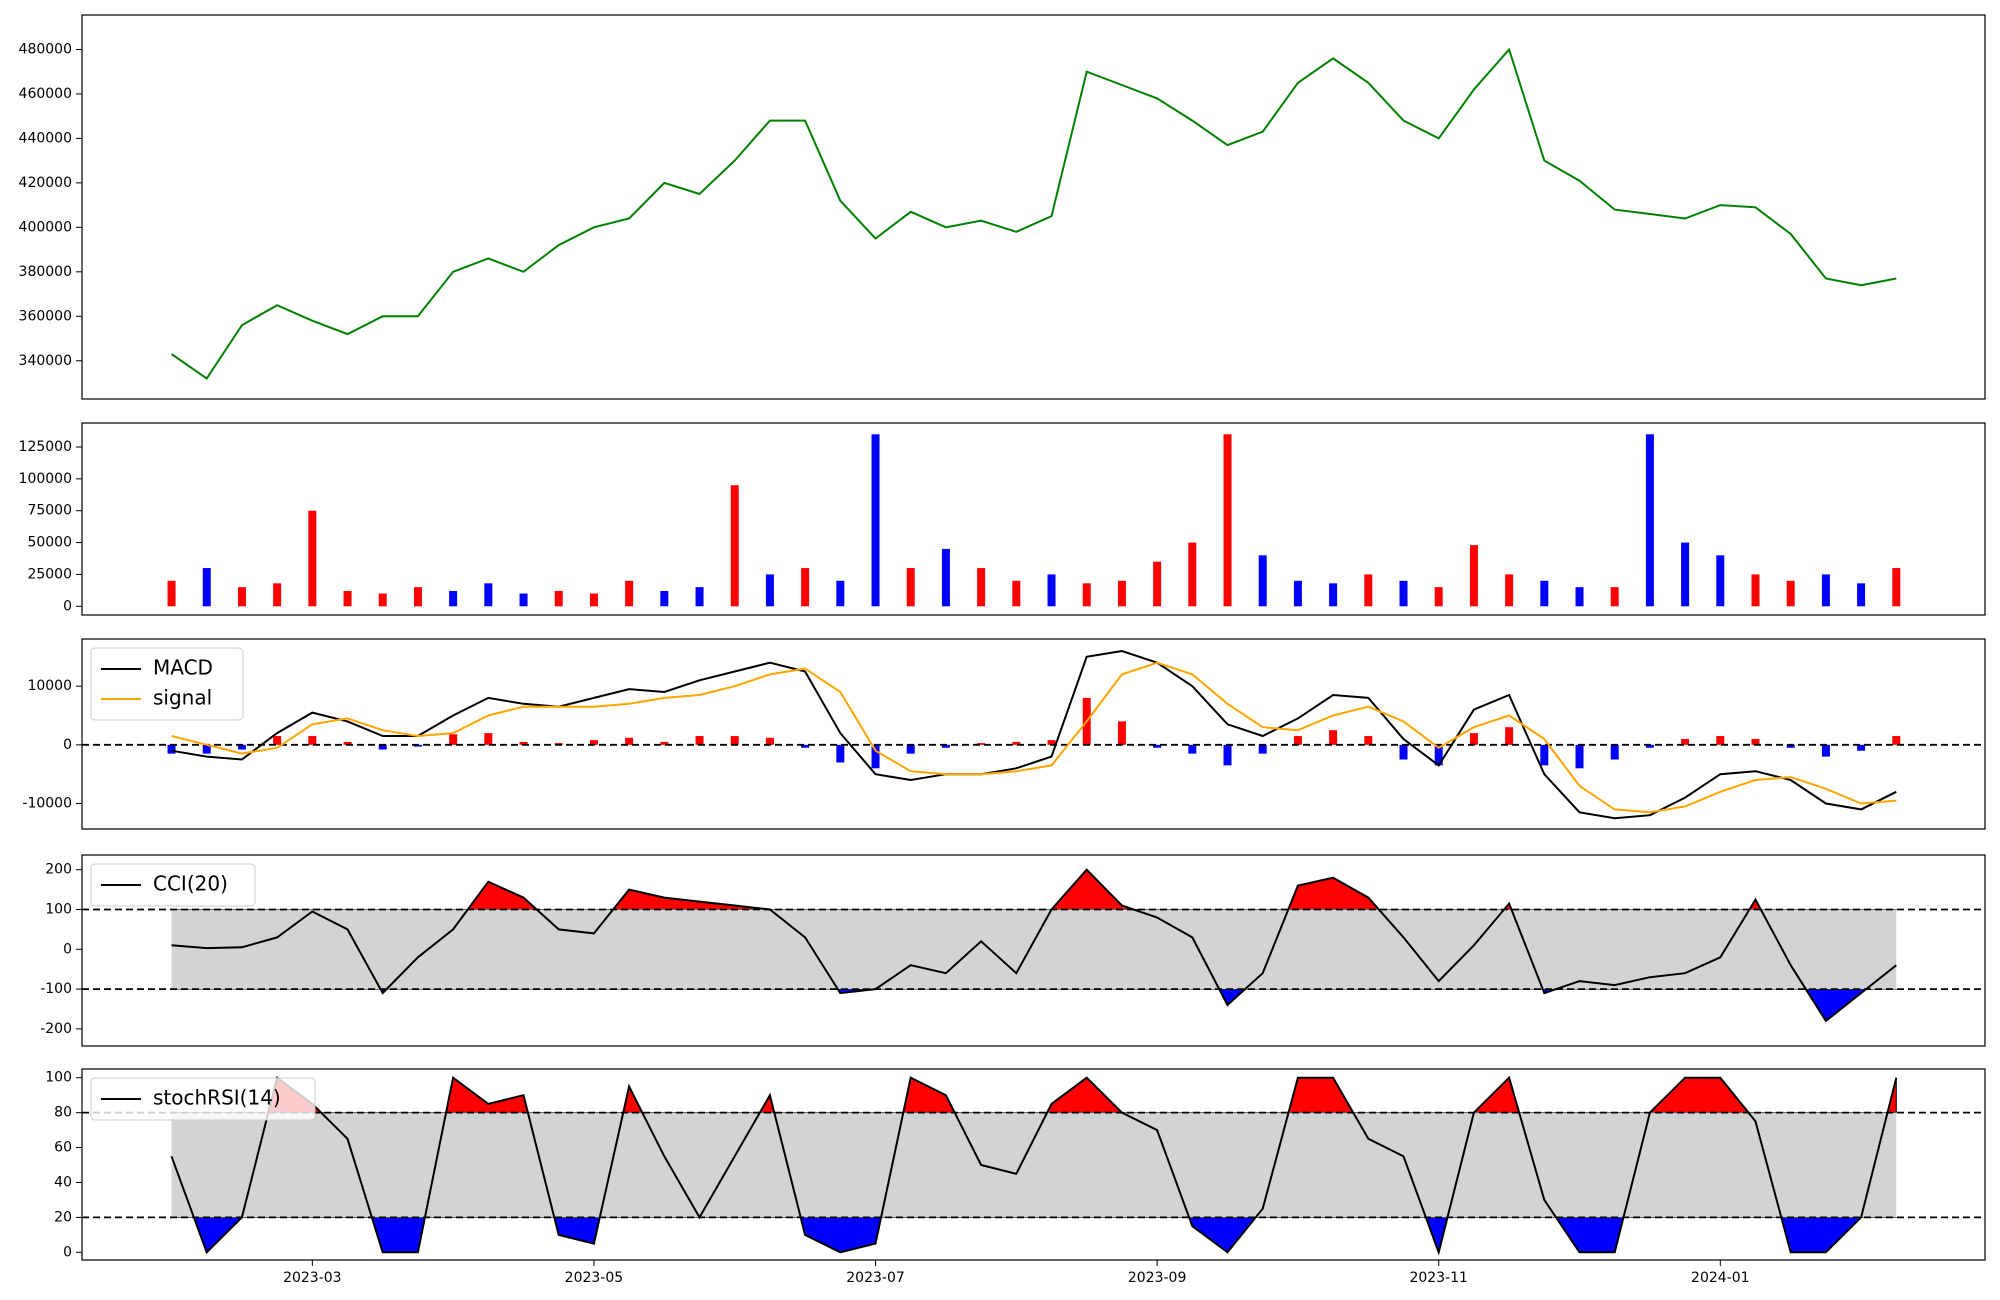 The image size is (2000, 1300). I want to click on legend-label: stochRSI(14), so click(217, 1098).